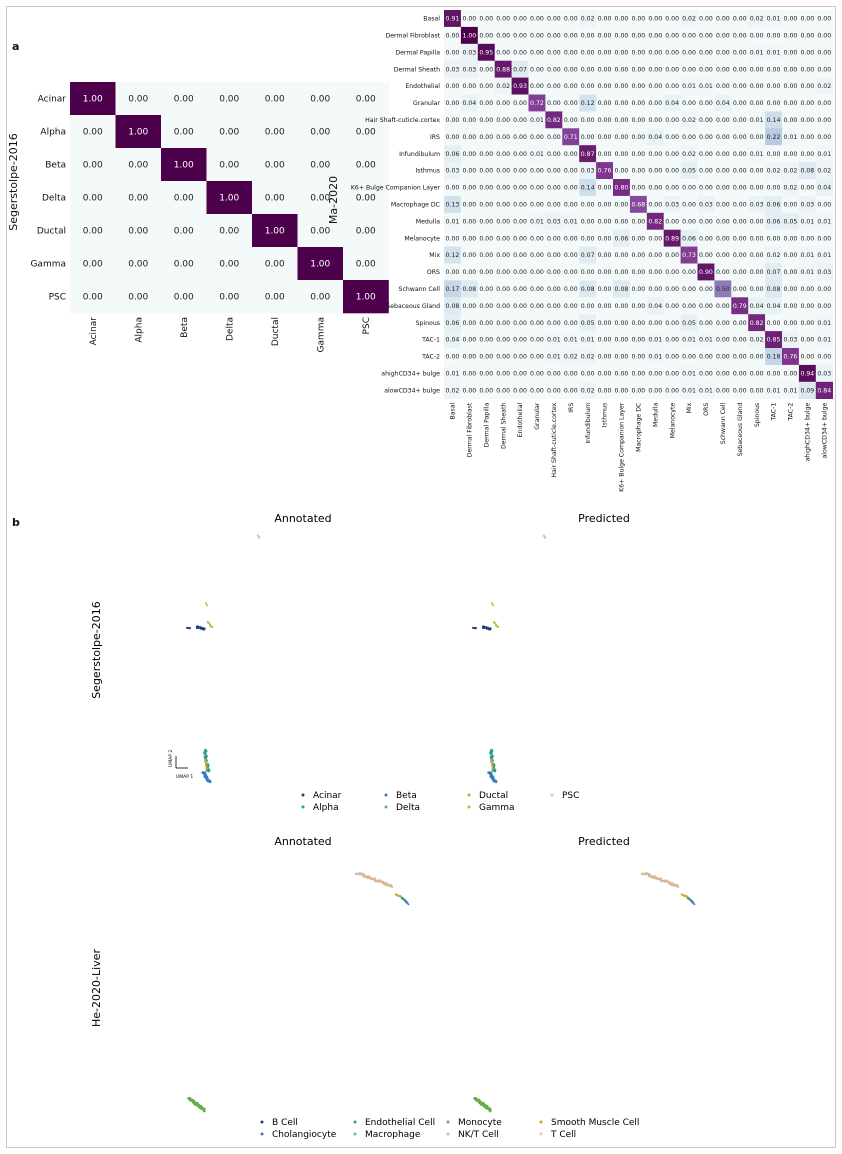 This screenshot has height=1154, width=842. Describe the element at coordinates (622, 447) in the screenshot. I see `ma-col-label: K6+ Bulge Companion Layer` at that location.